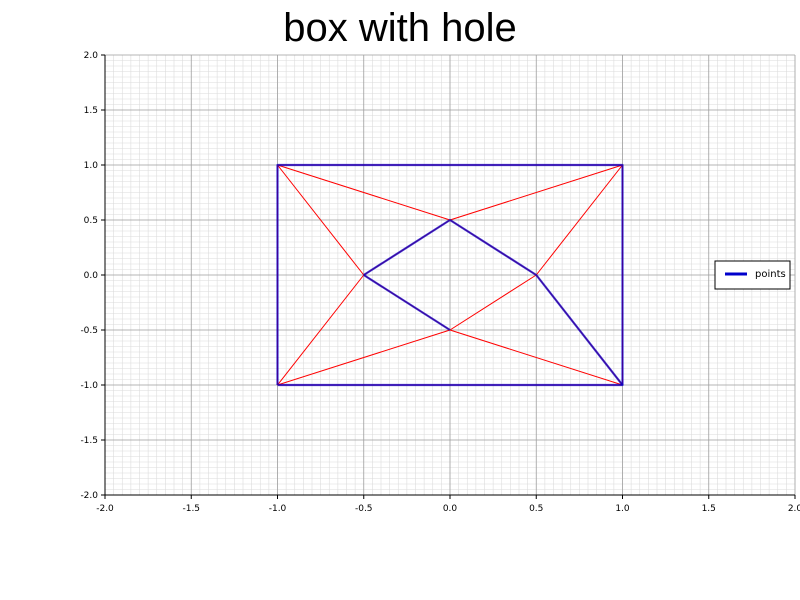 Image resolution: width=800 pixels, height=600 pixels. What do you see at coordinates (91, 276) in the screenshot?
I see `y-tick-label: 0.0` at bounding box center [91, 276].